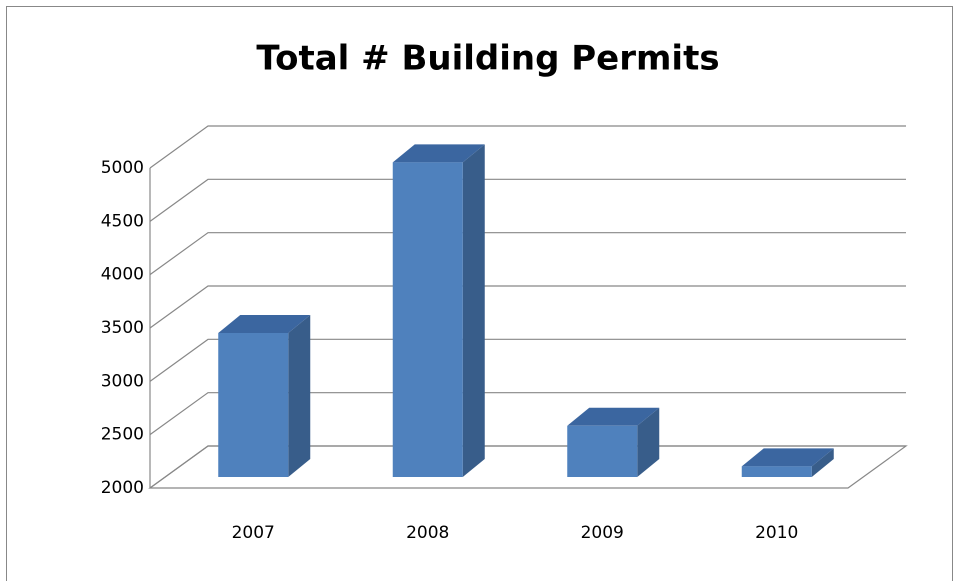 This screenshot has width=960, height=581. Describe the element at coordinates (776, 533) in the screenshot. I see `x-tick-label: 2010` at that location.